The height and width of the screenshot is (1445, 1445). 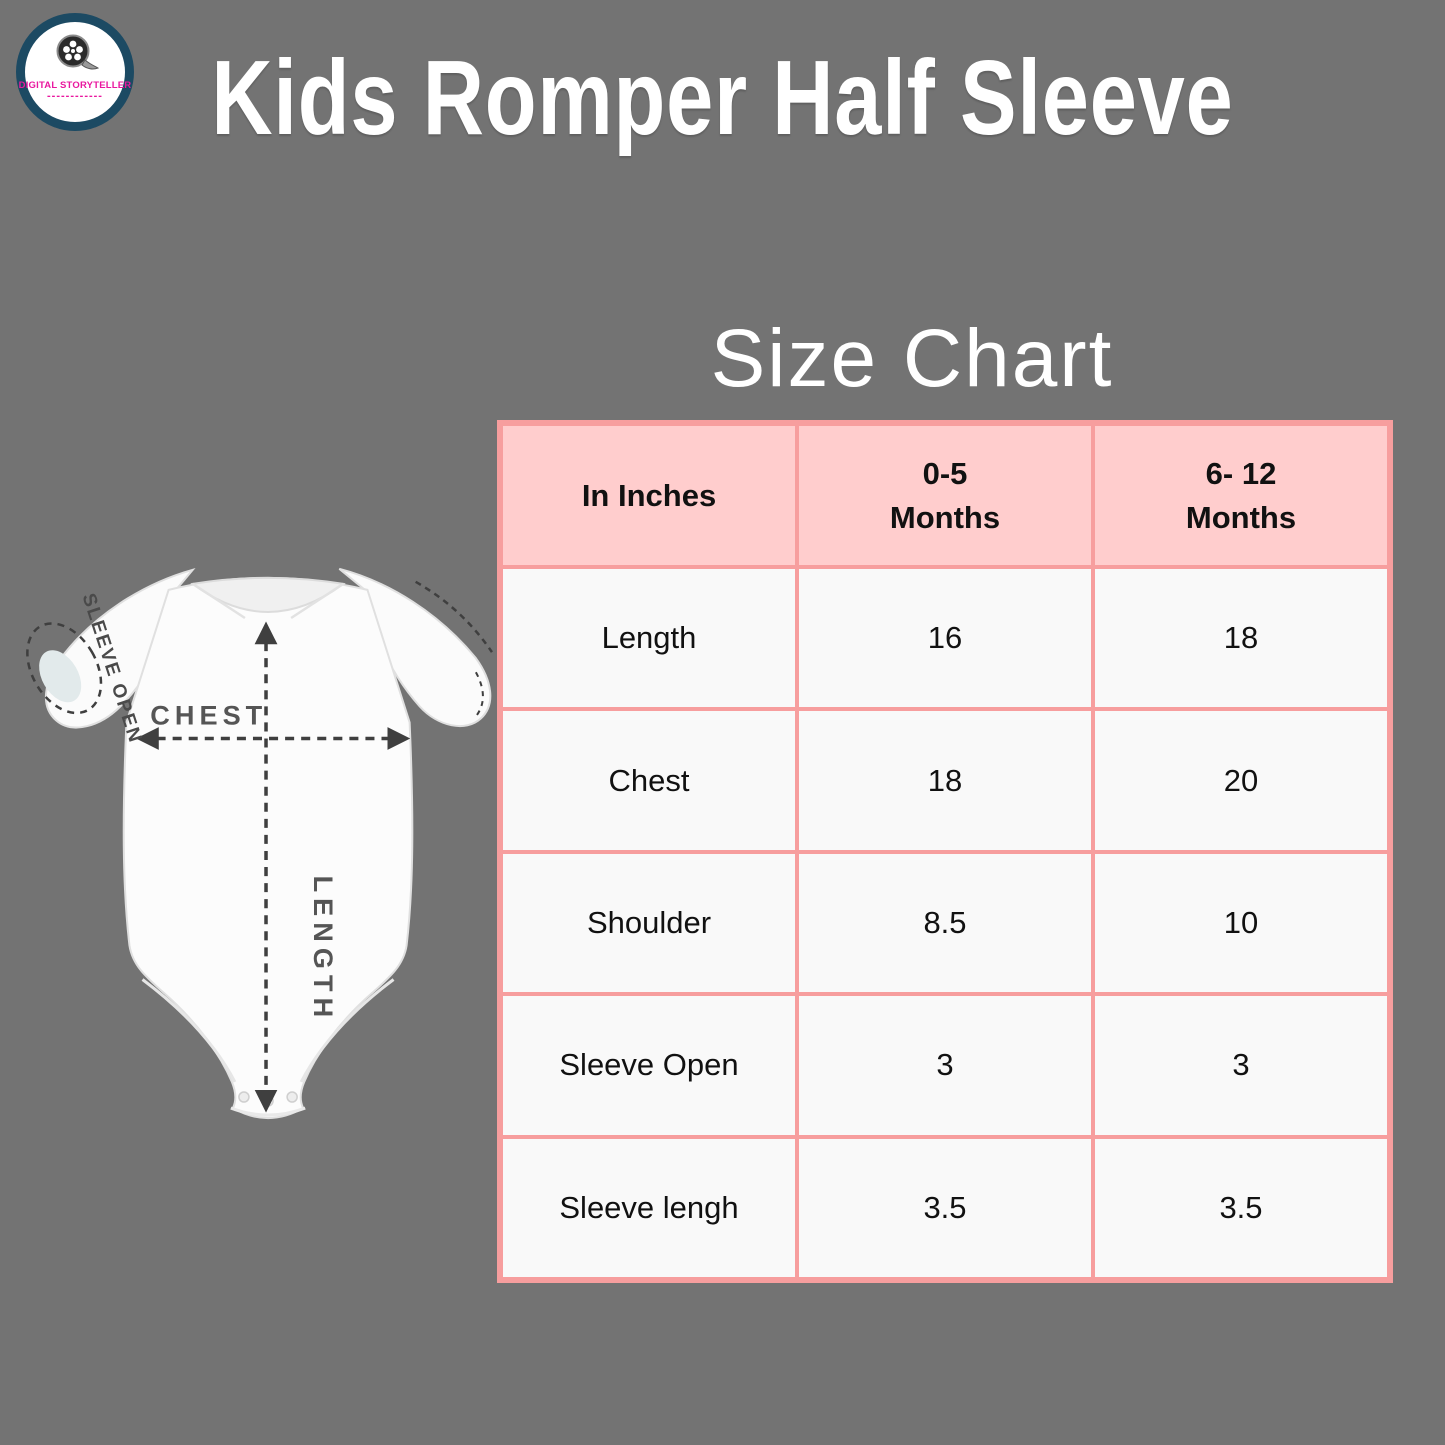 What do you see at coordinates (317, 601) in the screenshot?
I see `right-shoulder-fold` at bounding box center [317, 601].